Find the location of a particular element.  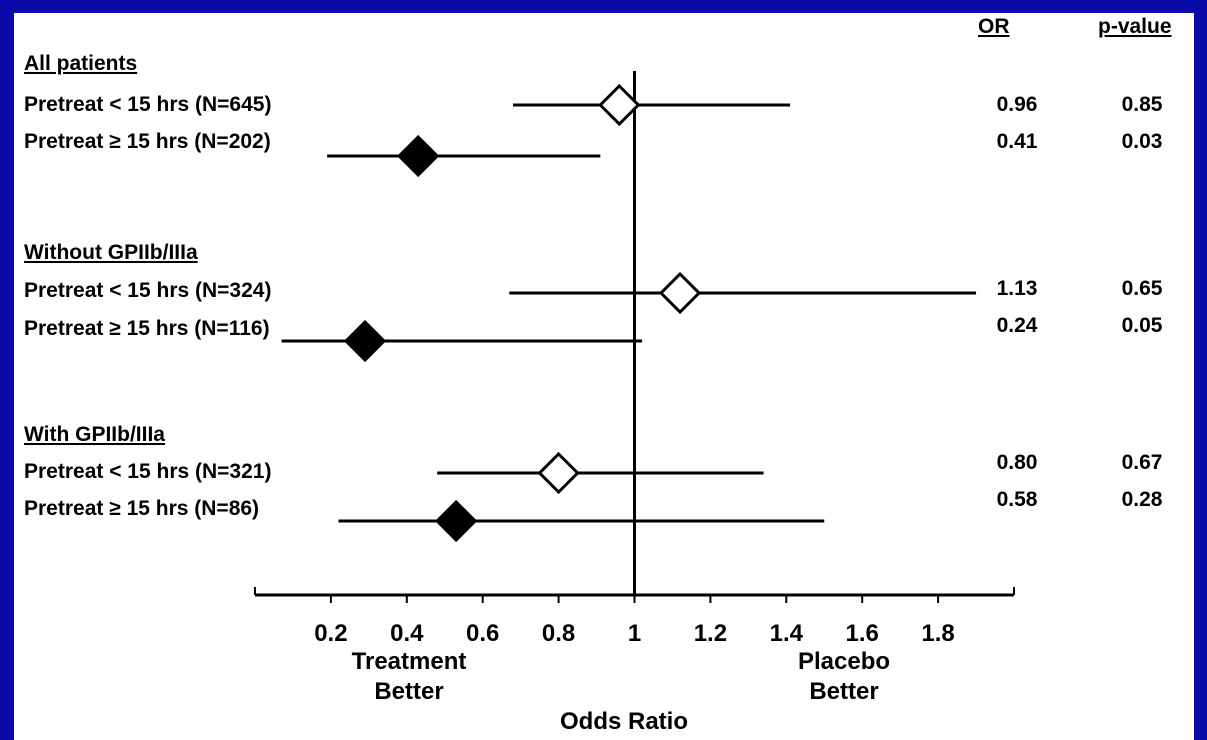

x-tick-label: 1.6 is located at coordinates (862, 633).